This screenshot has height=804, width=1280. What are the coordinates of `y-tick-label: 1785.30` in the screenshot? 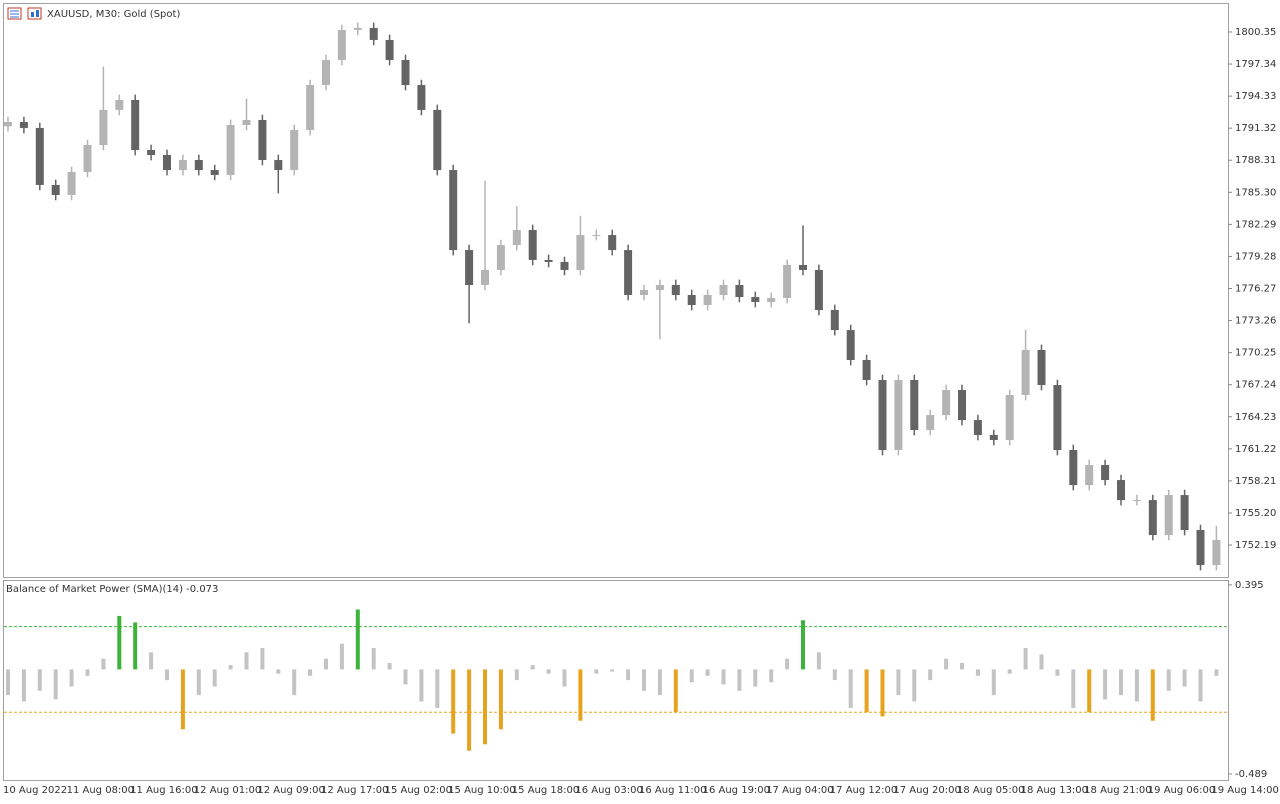 It's located at (1255, 192).